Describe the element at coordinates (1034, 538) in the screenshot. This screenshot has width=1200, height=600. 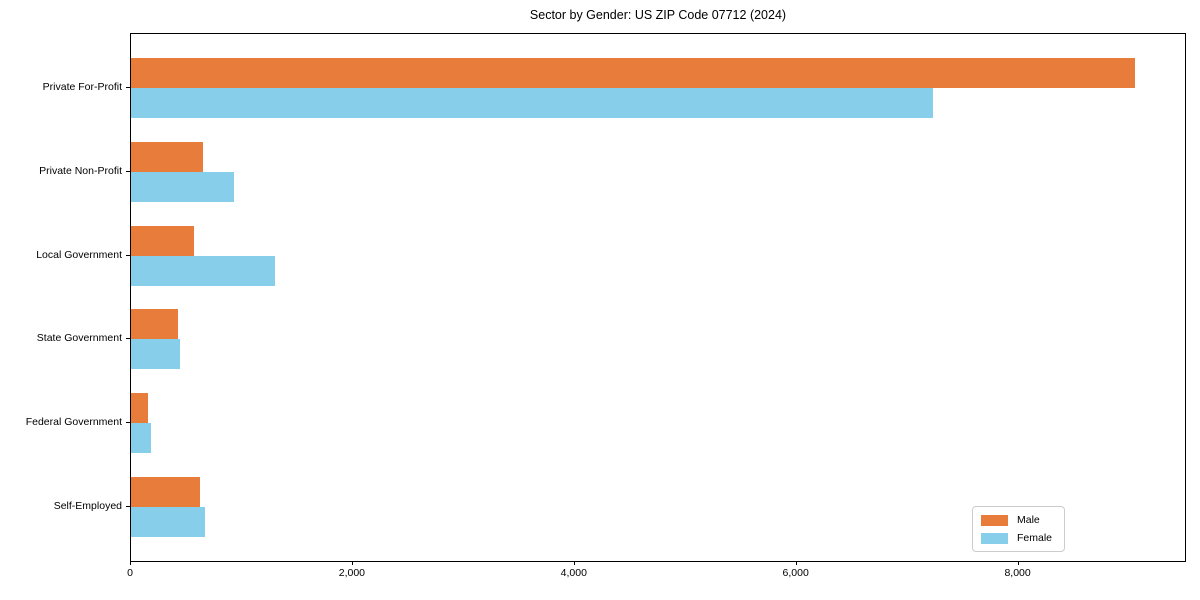
I see `legend-female-label: Female` at that location.